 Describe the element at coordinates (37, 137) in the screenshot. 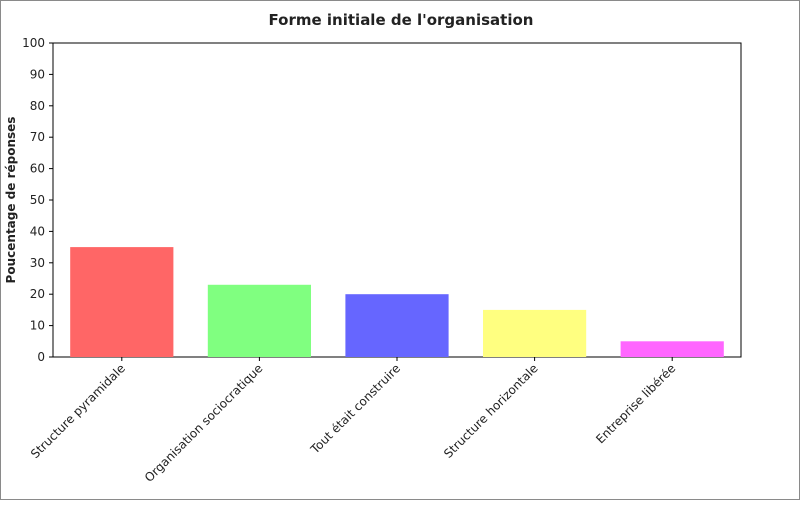

I see `y-tick-label: 70` at that location.